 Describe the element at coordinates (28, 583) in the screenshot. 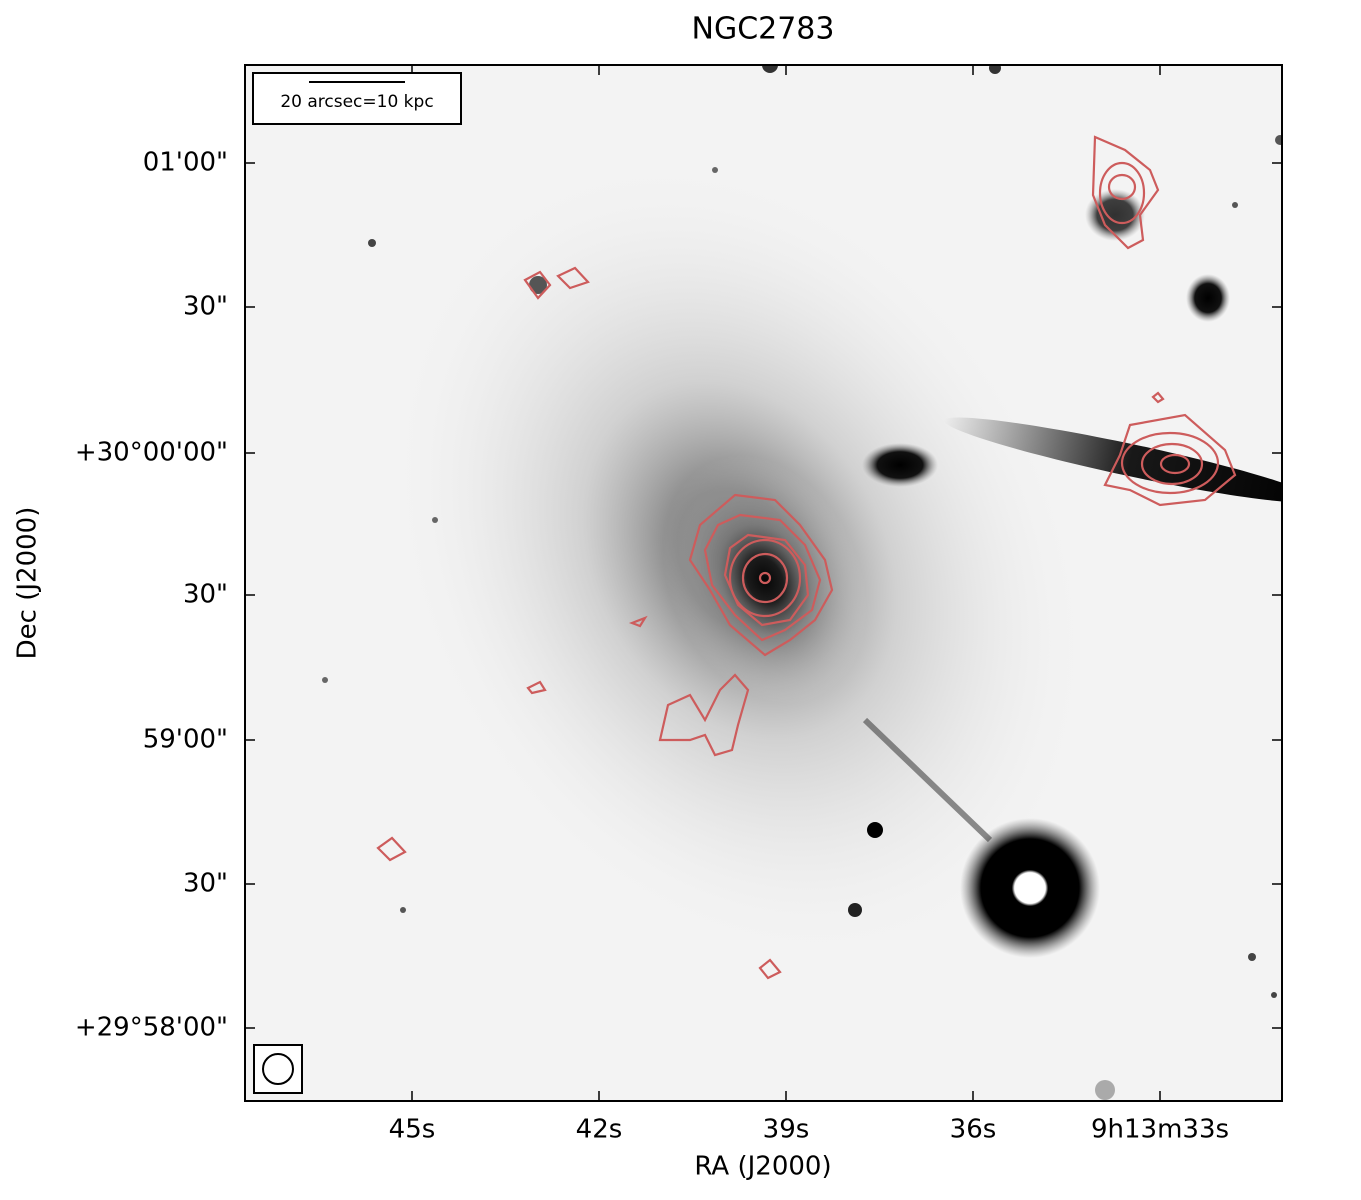

I see `y-axis-label: Dec (J2000)` at that location.